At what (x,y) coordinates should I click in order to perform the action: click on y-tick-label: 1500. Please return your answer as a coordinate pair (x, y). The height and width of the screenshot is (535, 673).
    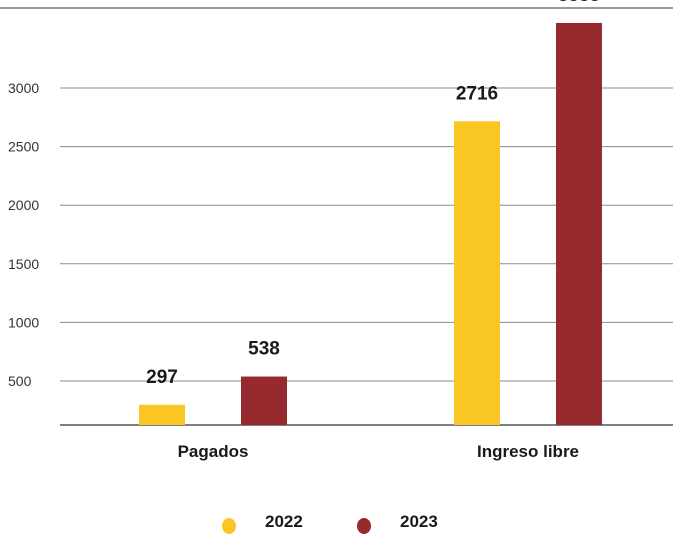
    Looking at the image, I should click on (23, 264).